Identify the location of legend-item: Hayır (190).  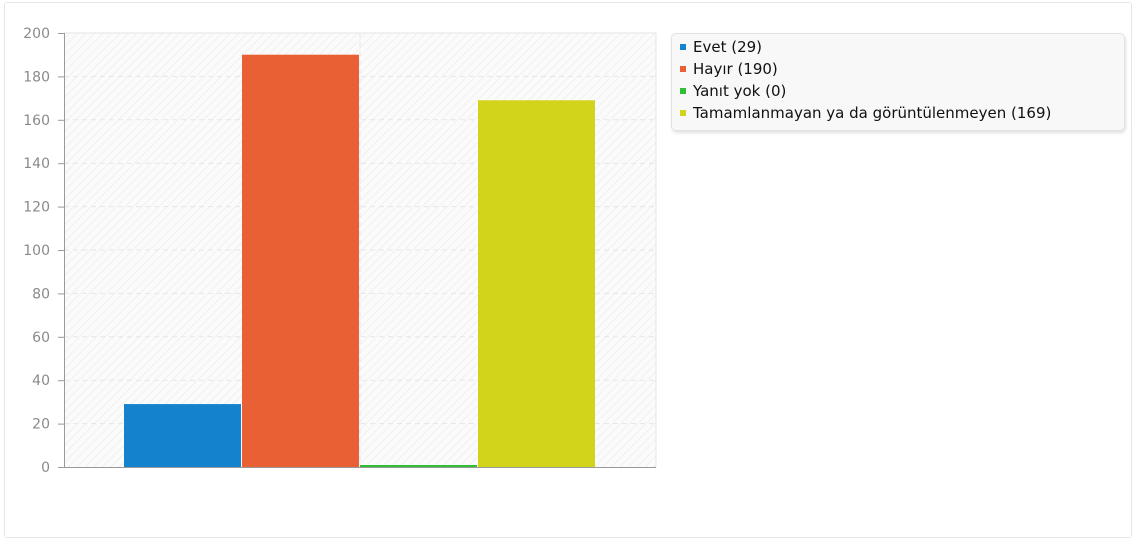
(902, 69).